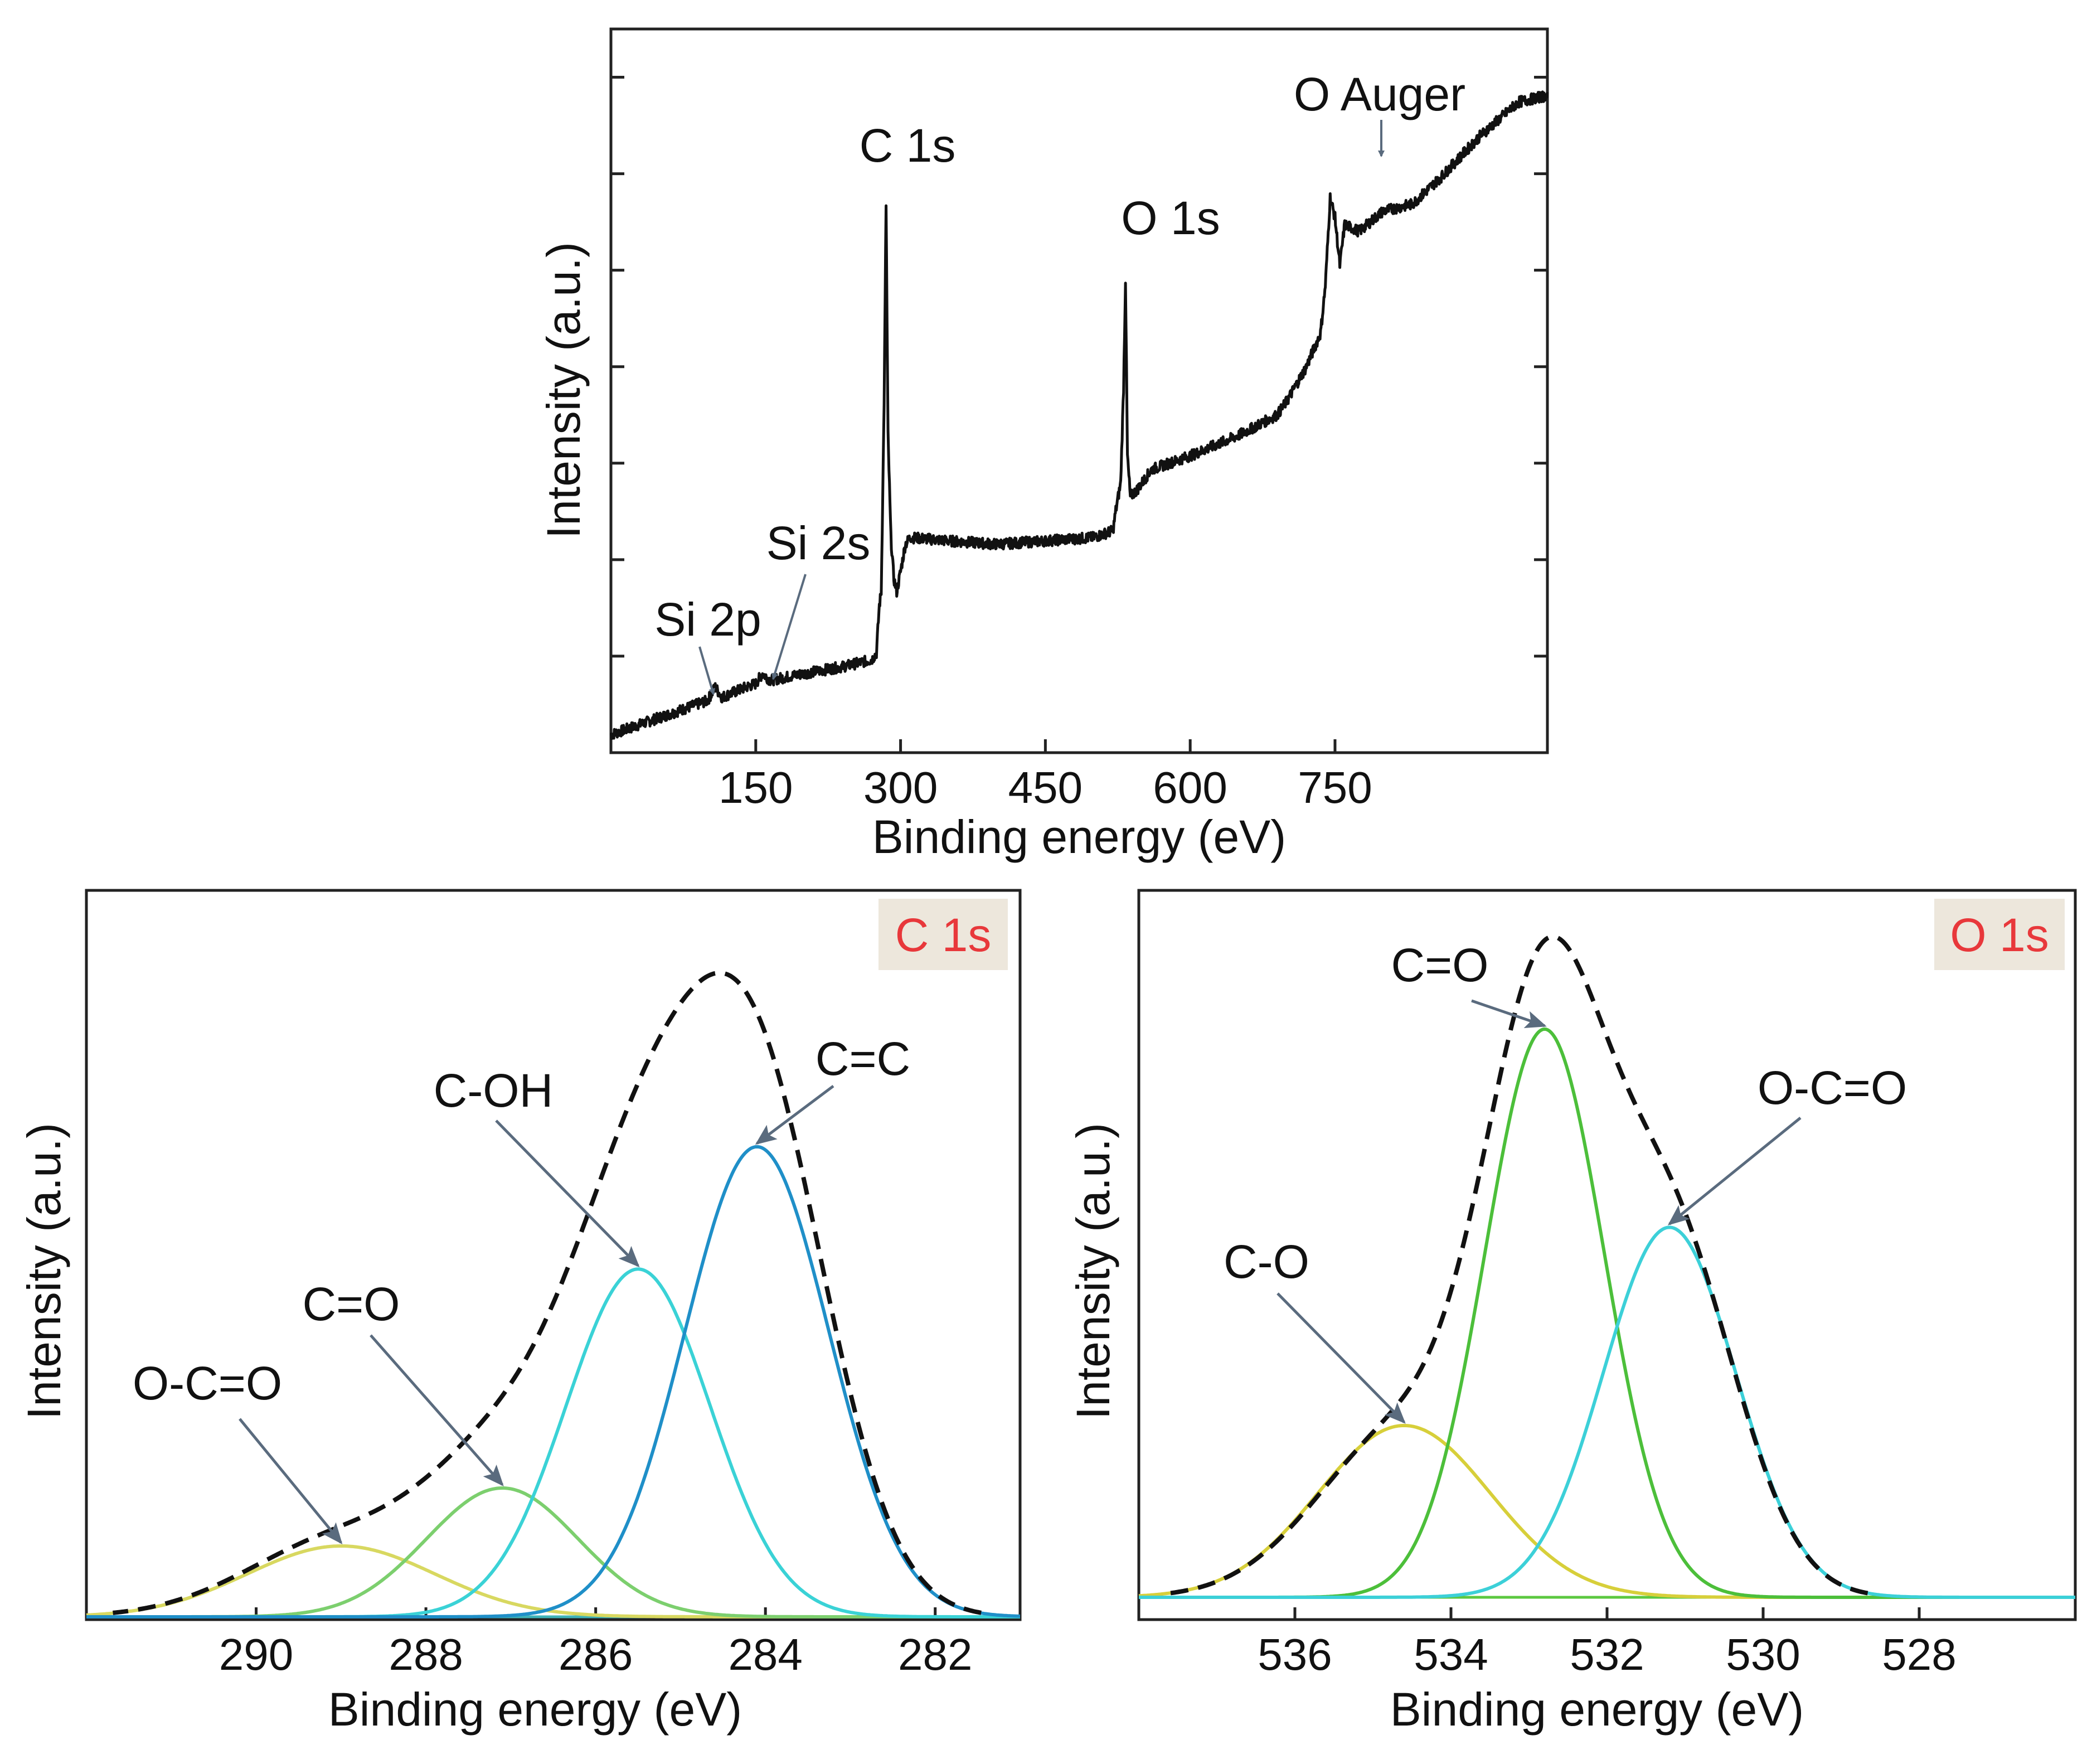  I want to click on c1s-x-tick-label: 282, so click(935, 1654).